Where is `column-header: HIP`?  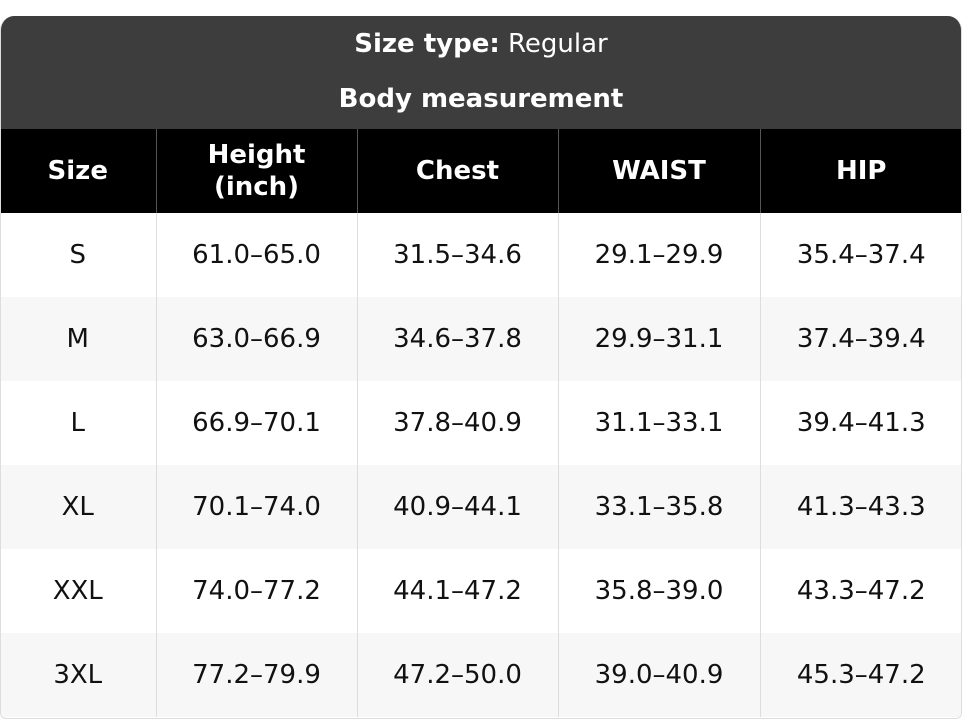
column-header: HIP is located at coordinates (860, 171).